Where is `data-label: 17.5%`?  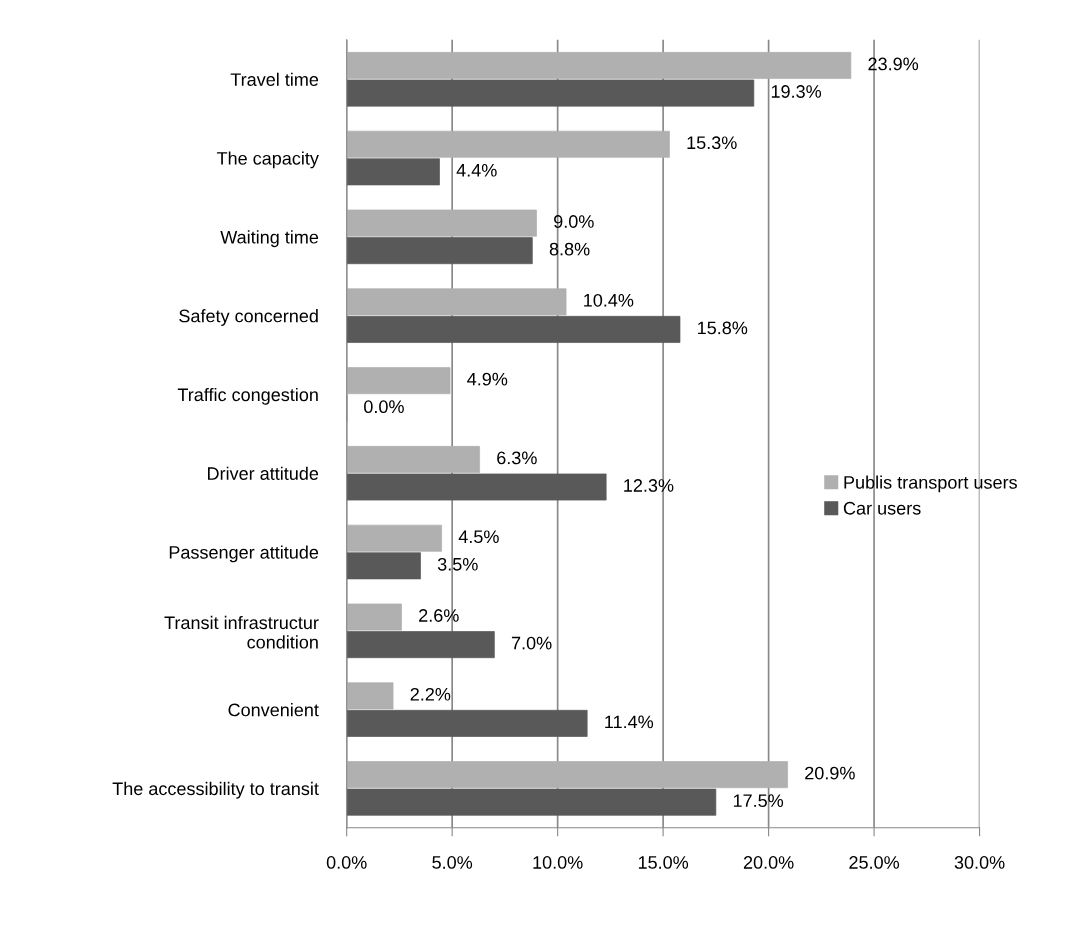 data-label: 17.5% is located at coordinates (758, 801).